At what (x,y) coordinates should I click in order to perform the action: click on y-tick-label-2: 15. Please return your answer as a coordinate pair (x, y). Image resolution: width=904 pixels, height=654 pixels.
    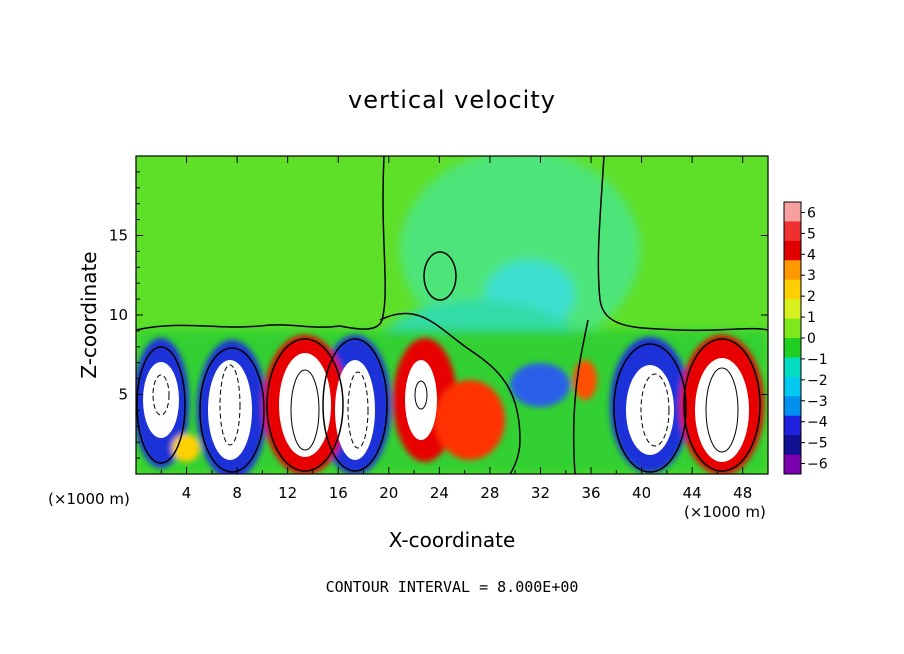
    Looking at the image, I should click on (118, 236).